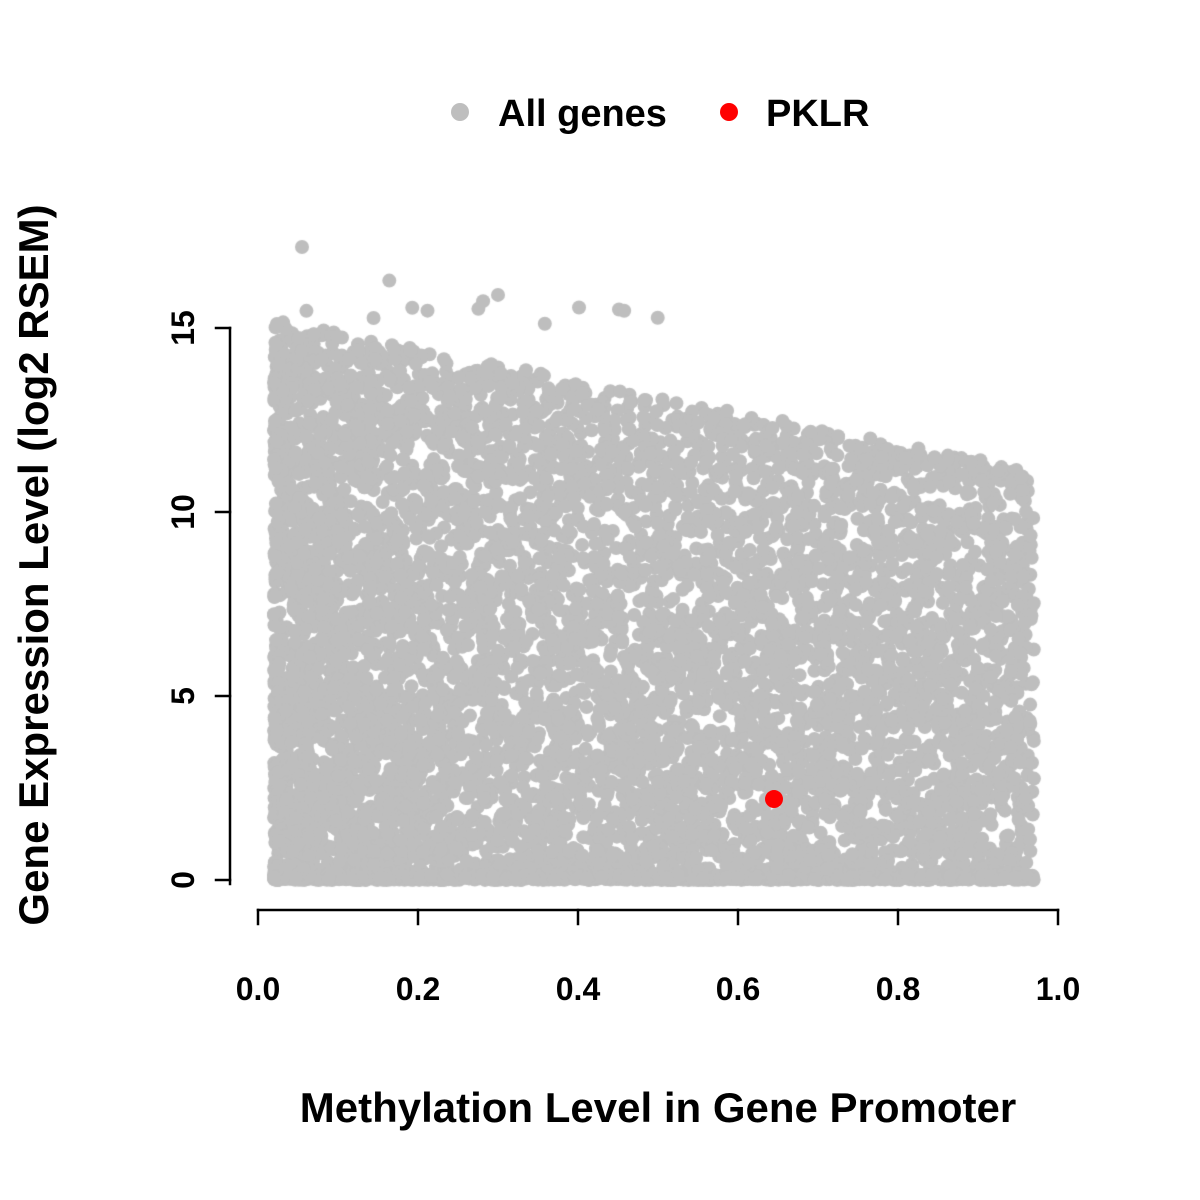  I want to click on x-tick-label: 0.6, so click(738, 989).